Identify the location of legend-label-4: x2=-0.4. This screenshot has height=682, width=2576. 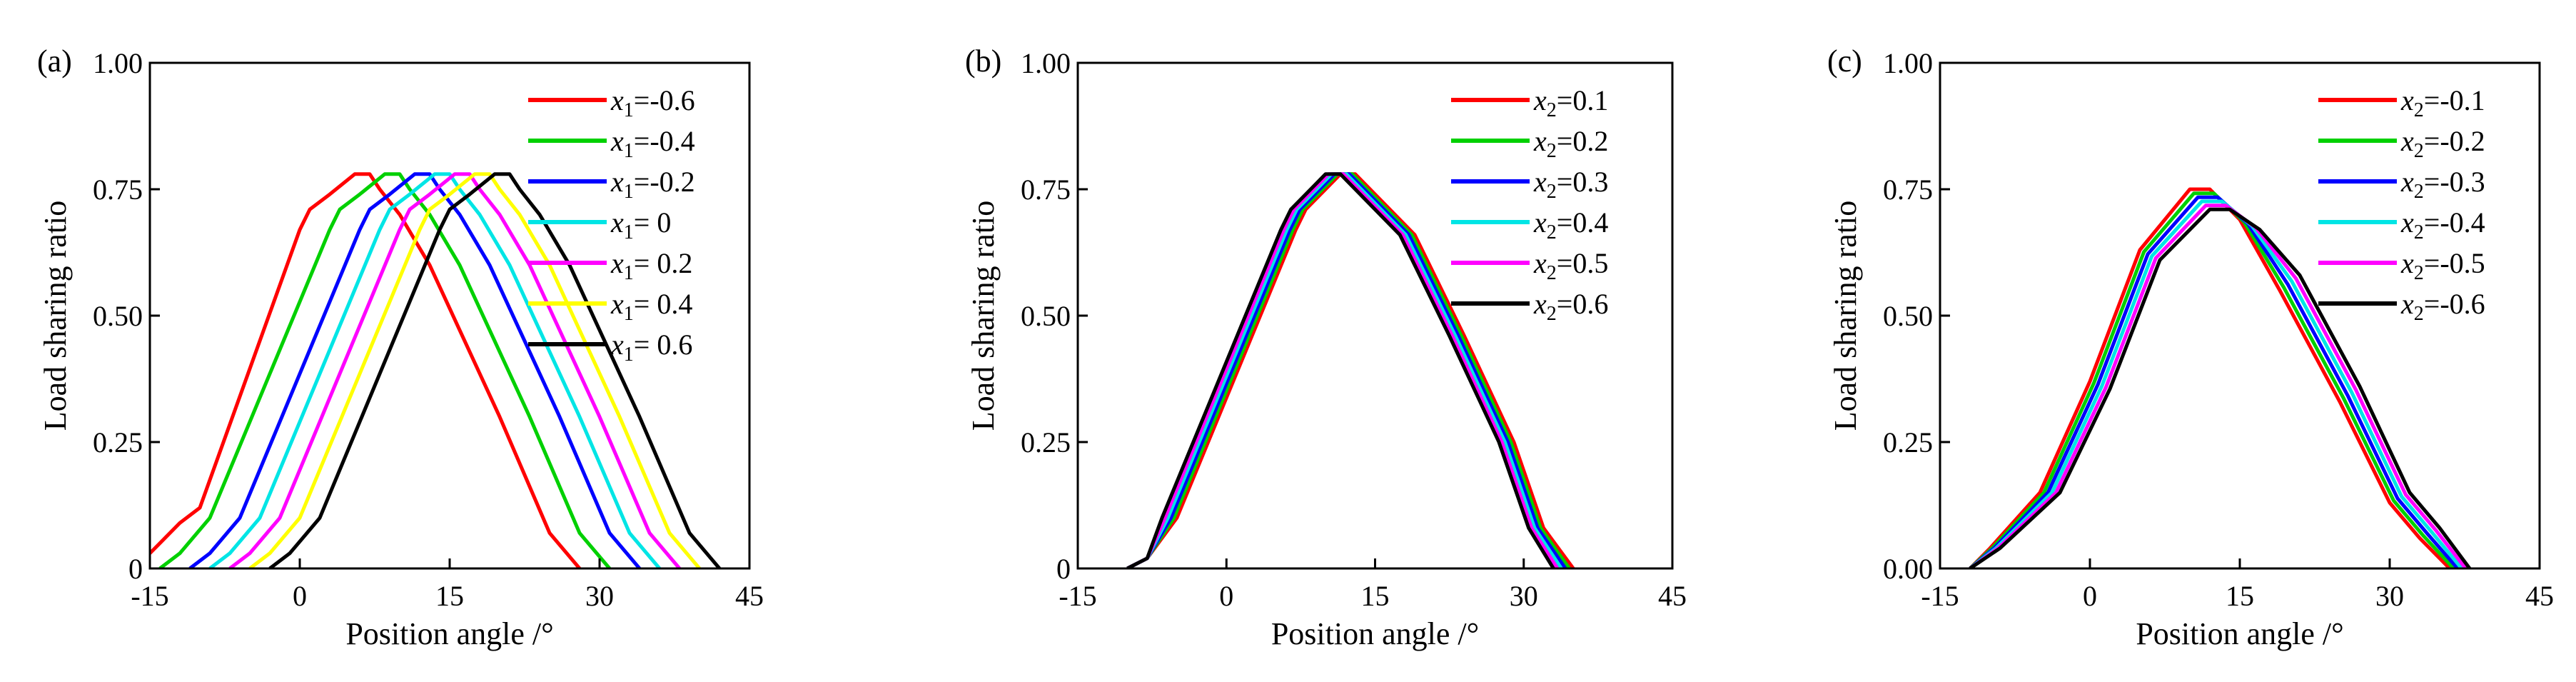
(2442, 225).